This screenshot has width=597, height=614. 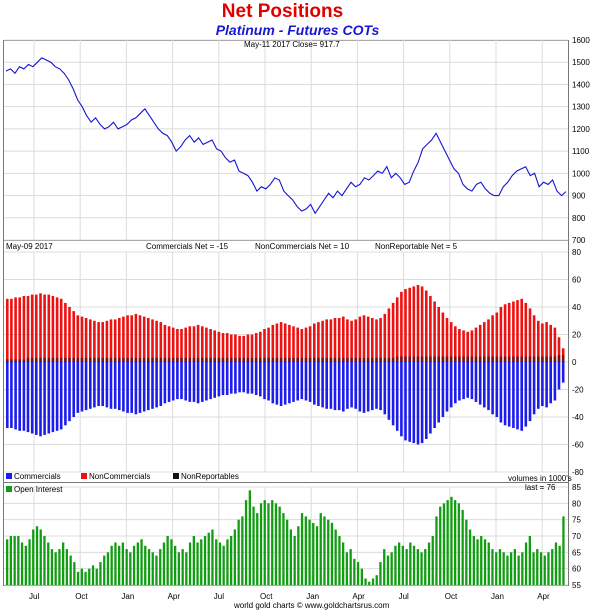 I want to click on x-tick-label: Apr, so click(x=543, y=596).